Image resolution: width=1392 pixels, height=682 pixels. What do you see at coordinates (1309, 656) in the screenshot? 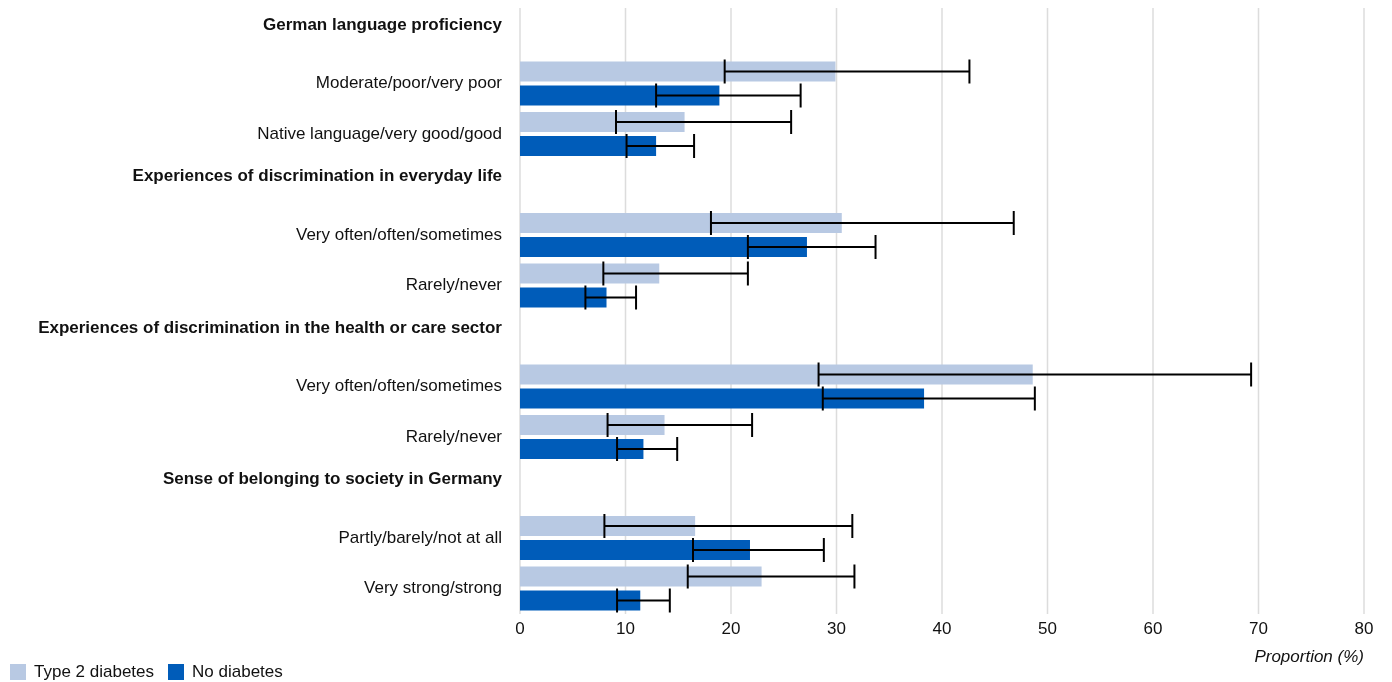
I see `x-axis-title: Proportion (%)` at bounding box center [1309, 656].